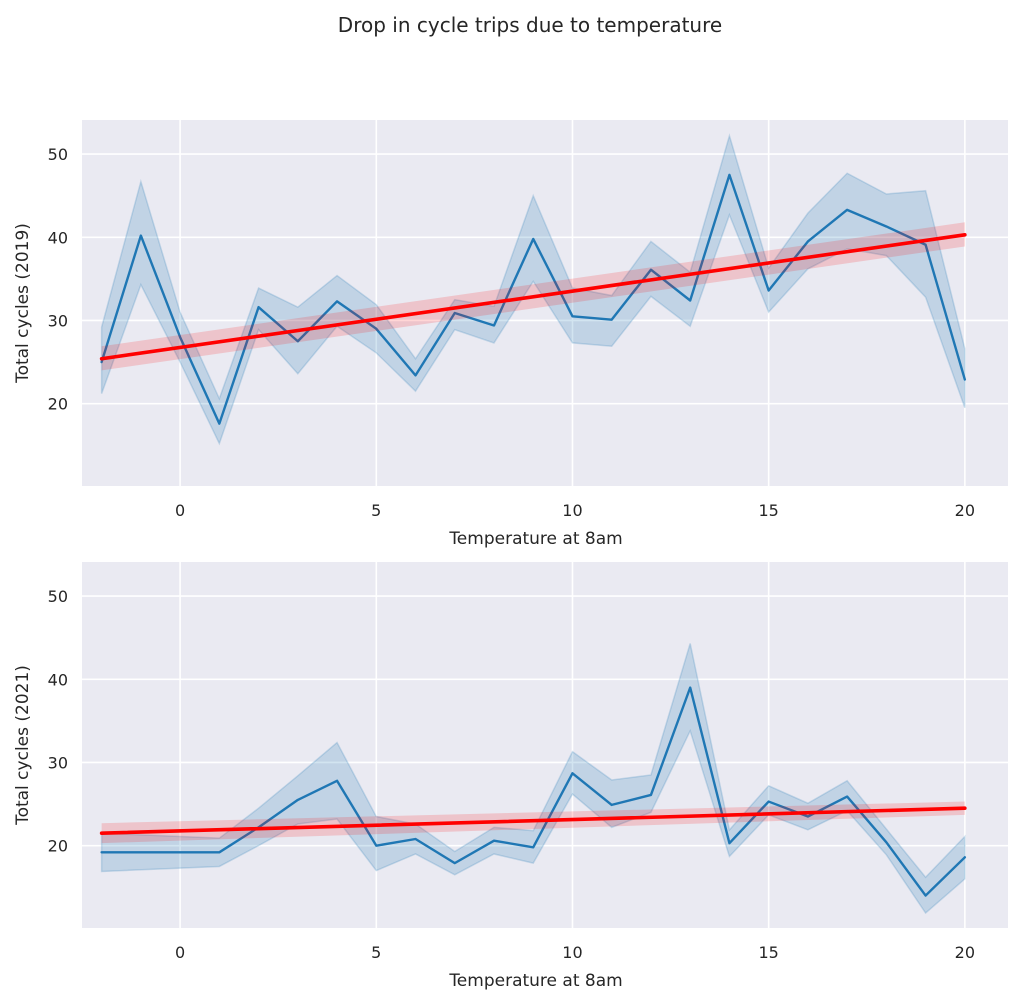 The width and height of the screenshot is (1025, 1004). I want to click on y-axis-label: Total cycles (2019), so click(23, 303).